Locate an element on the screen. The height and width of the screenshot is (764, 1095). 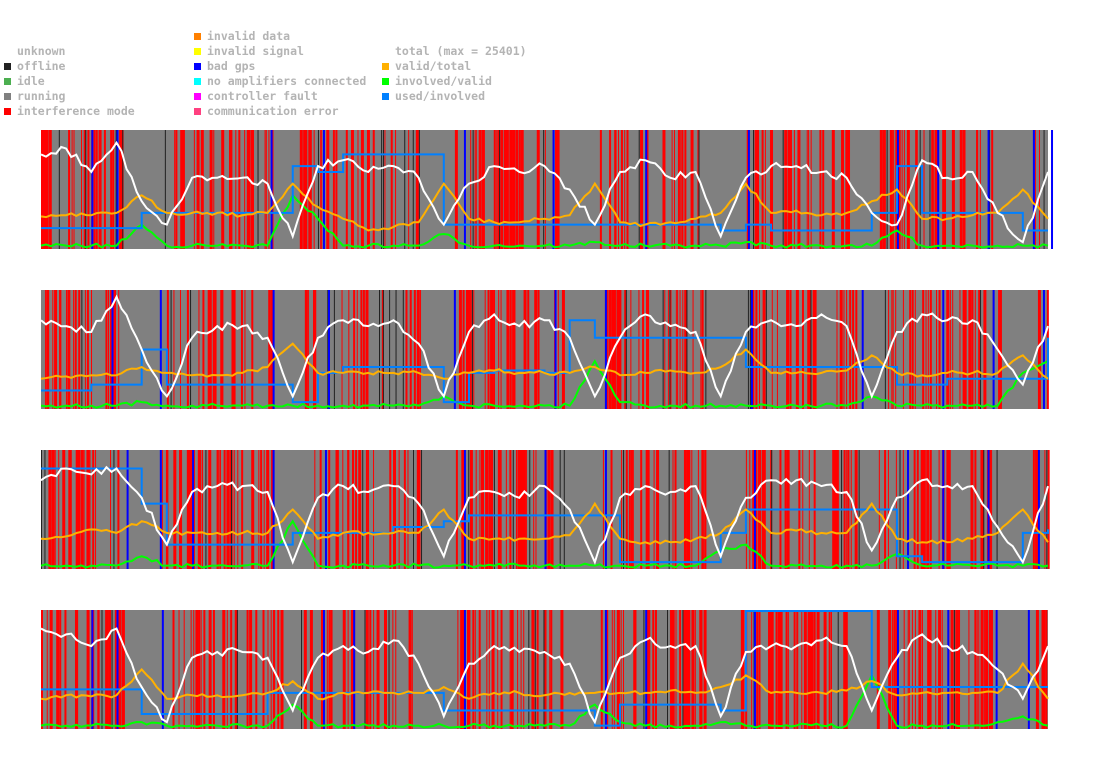
legend-label: running is located at coordinates (41, 96).